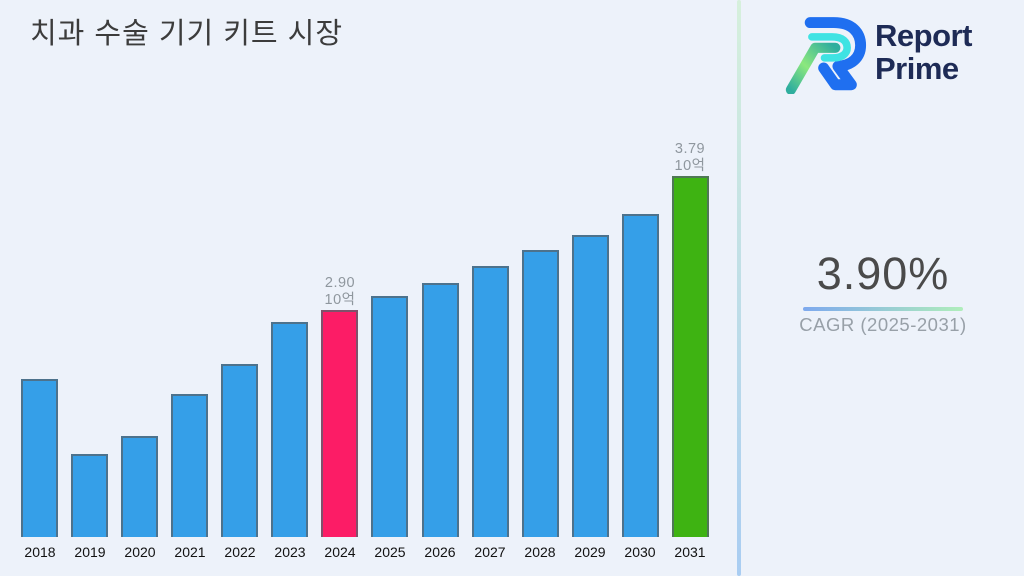  What do you see at coordinates (440, 552) in the screenshot?
I see `x-label-2026: 2026` at bounding box center [440, 552].